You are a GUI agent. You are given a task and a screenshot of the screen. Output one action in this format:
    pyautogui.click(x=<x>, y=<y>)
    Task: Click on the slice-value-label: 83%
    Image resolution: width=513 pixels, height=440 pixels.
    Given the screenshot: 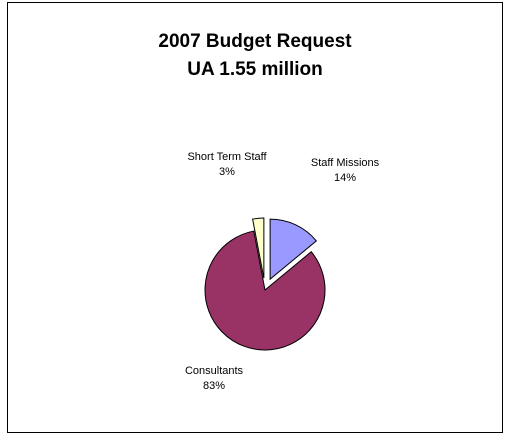 What is the action you would take?
    pyautogui.click(x=214, y=386)
    